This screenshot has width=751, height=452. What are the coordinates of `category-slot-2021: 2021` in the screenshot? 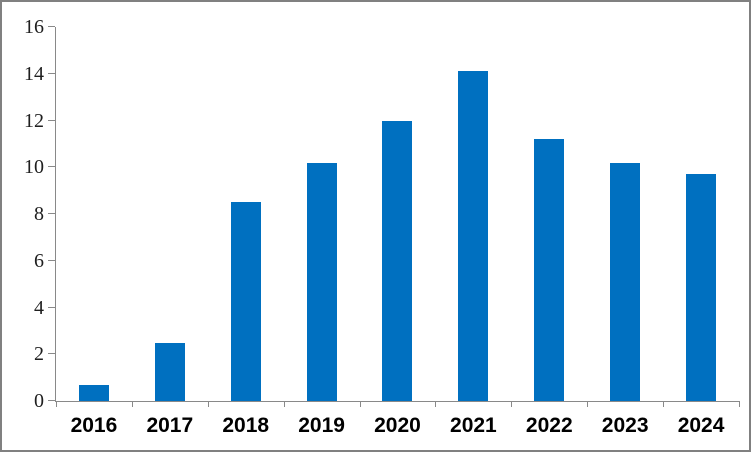 It's located at (473, 232).